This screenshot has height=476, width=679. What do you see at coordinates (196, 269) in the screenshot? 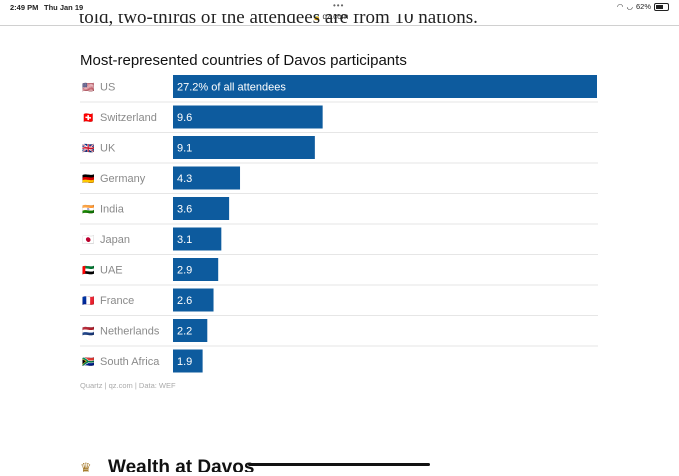
I see `bar-uae` at bounding box center [196, 269].